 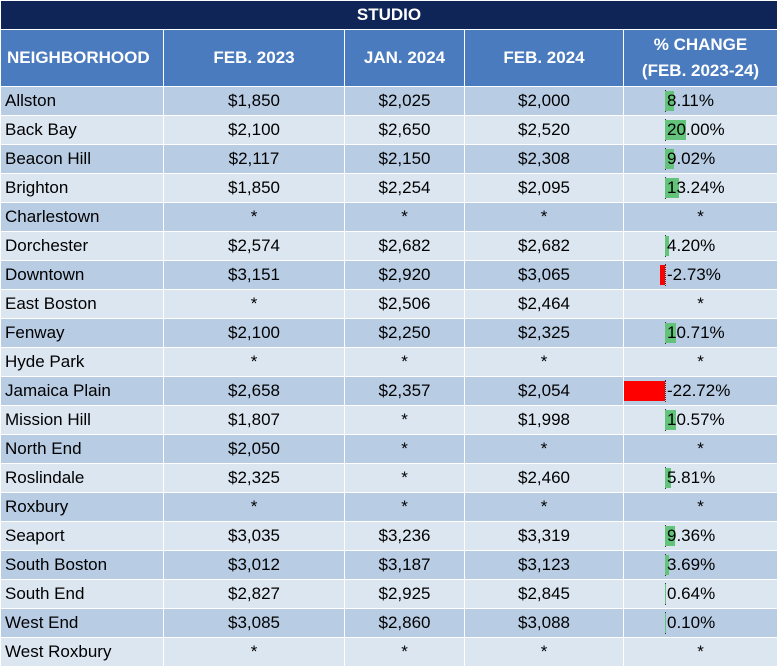 What do you see at coordinates (388, 15) in the screenshot?
I see `title-row: STUDIO` at bounding box center [388, 15].